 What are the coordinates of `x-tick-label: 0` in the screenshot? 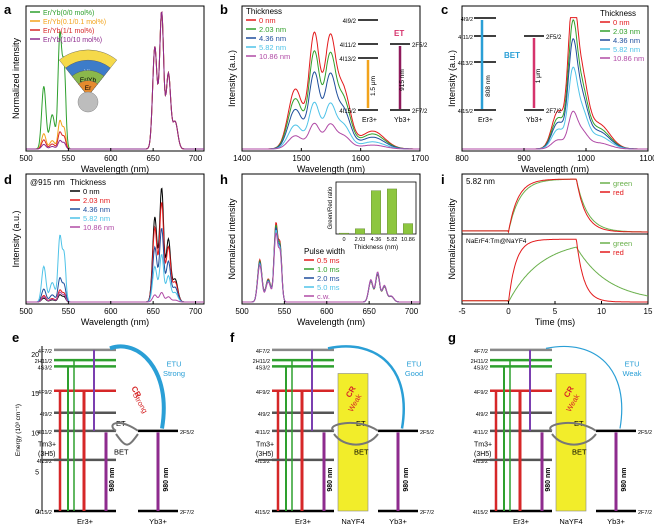 It's located at (508, 311).